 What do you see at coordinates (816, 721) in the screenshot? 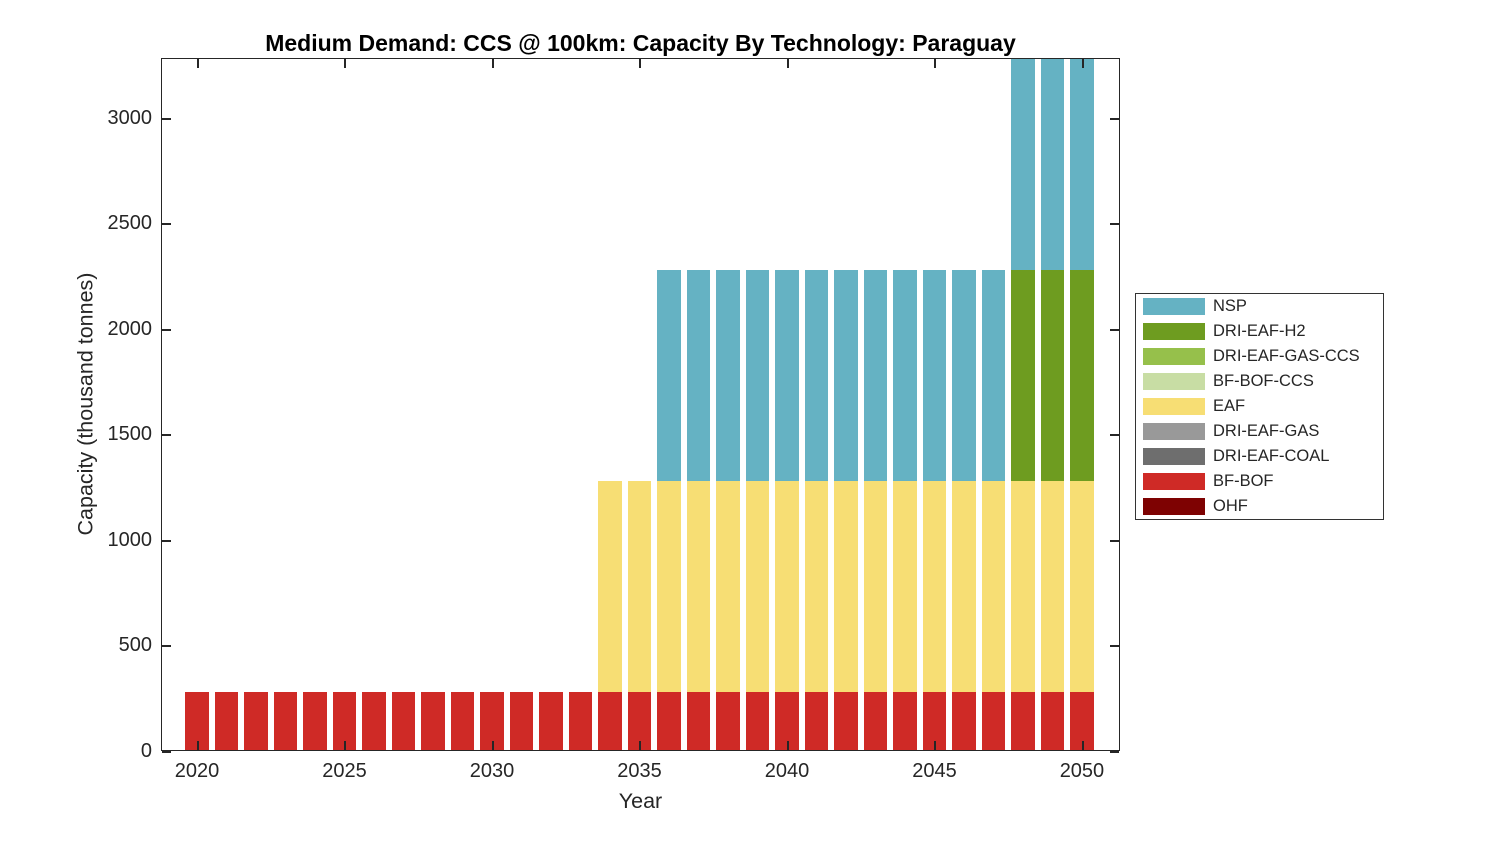
I see `bar-segment-BF-BOF-2041` at bounding box center [816, 721].